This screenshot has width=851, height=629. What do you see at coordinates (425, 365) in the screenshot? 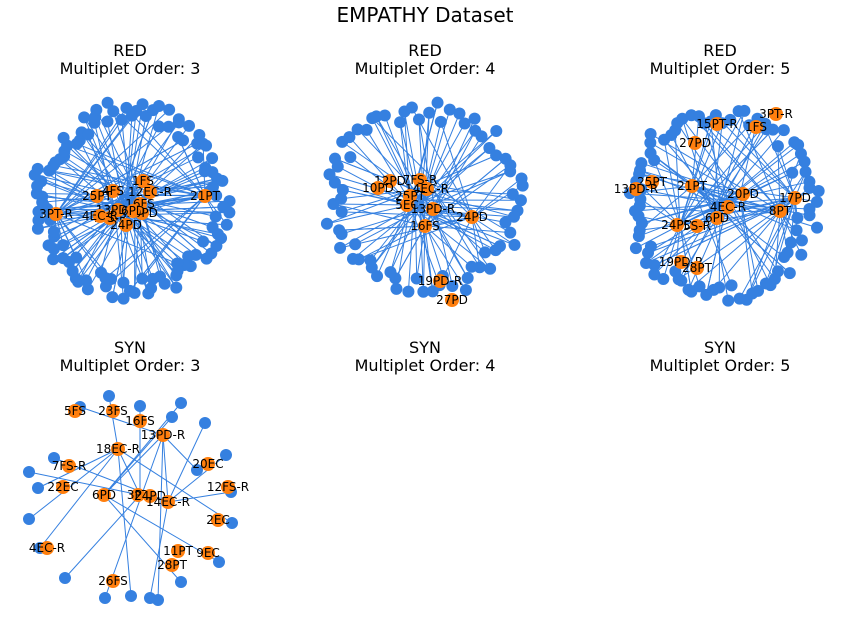
I see `panel-title-line2: Multiplet Order: 4` at bounding box center [425, 365].